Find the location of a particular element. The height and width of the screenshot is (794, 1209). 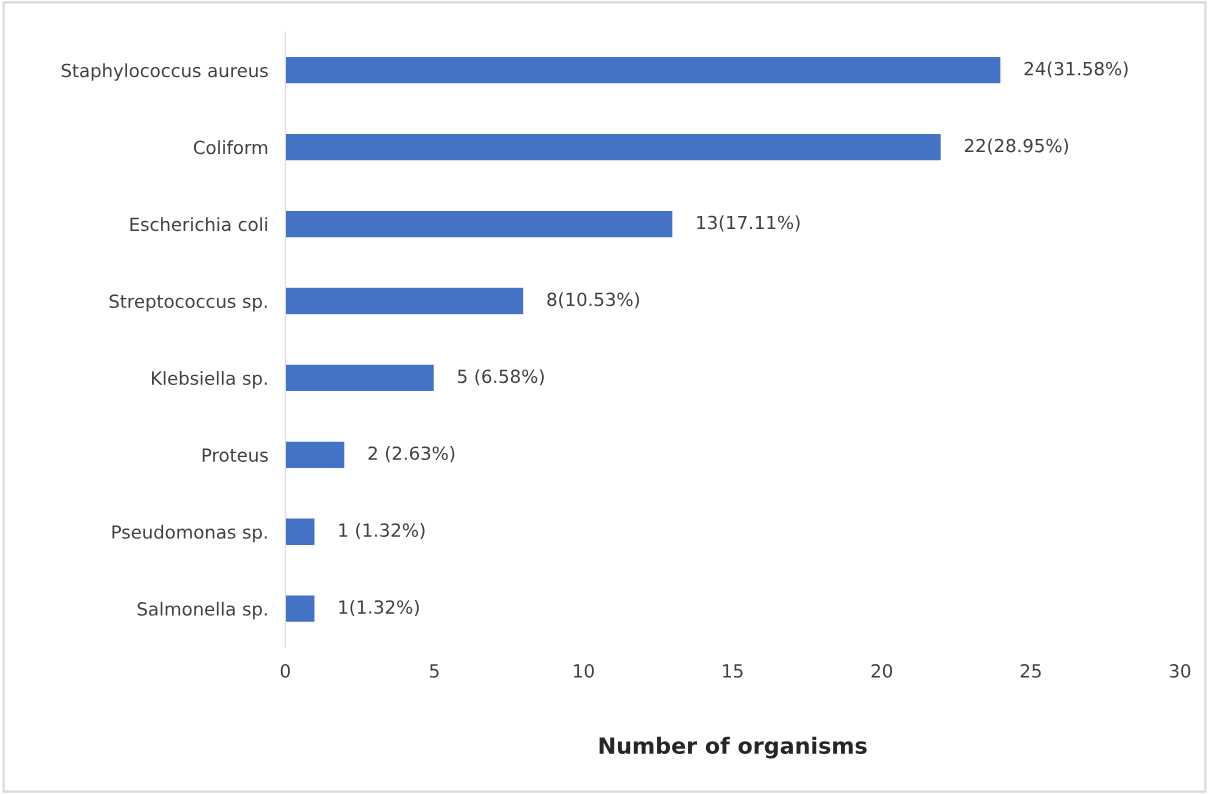

y-tick-label: Staphylococcus aureus is located at coordinates (164, 72).